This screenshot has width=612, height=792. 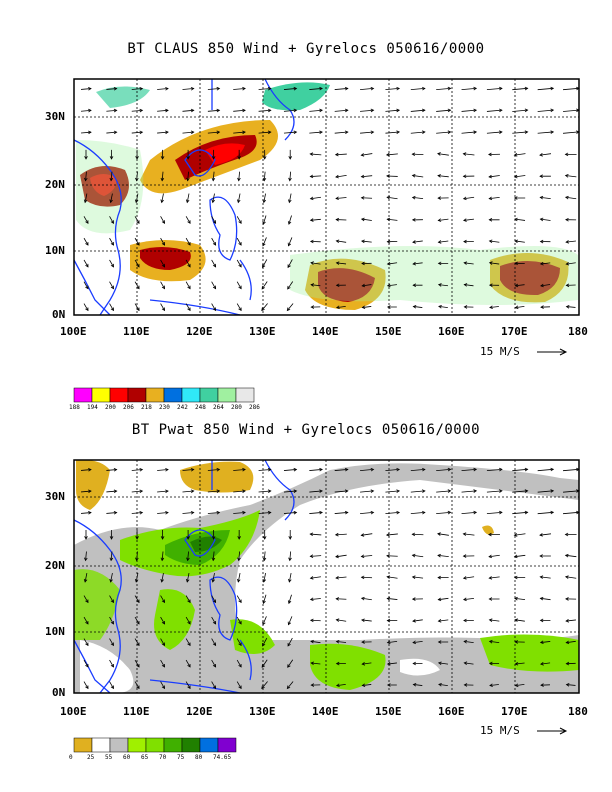 I want to click on panel2-lat-10n: 10N, so click(x=55, y=631).